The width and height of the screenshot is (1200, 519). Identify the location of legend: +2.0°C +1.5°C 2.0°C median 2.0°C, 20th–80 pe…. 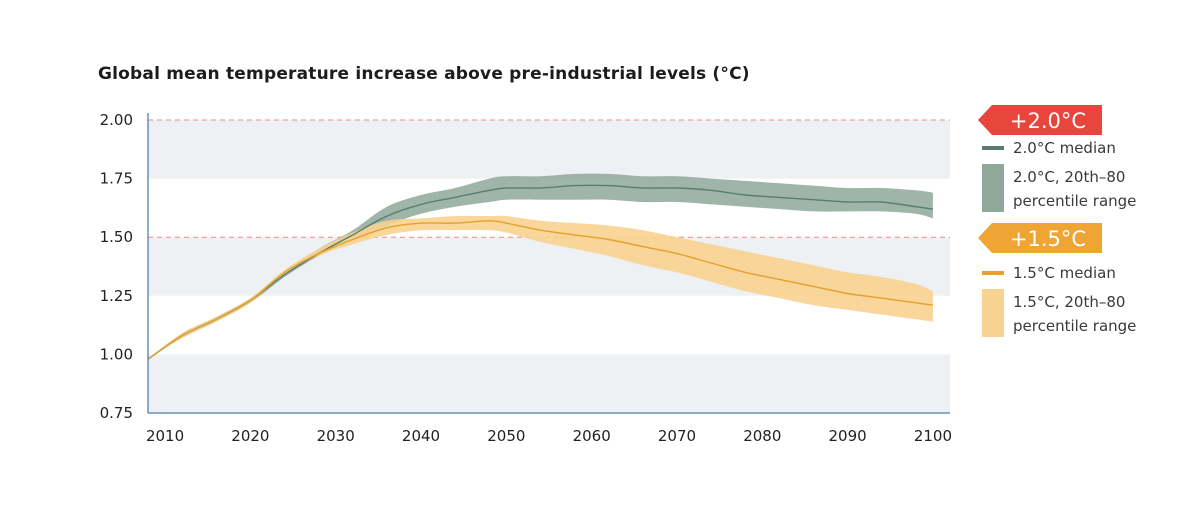
(1057, 221).